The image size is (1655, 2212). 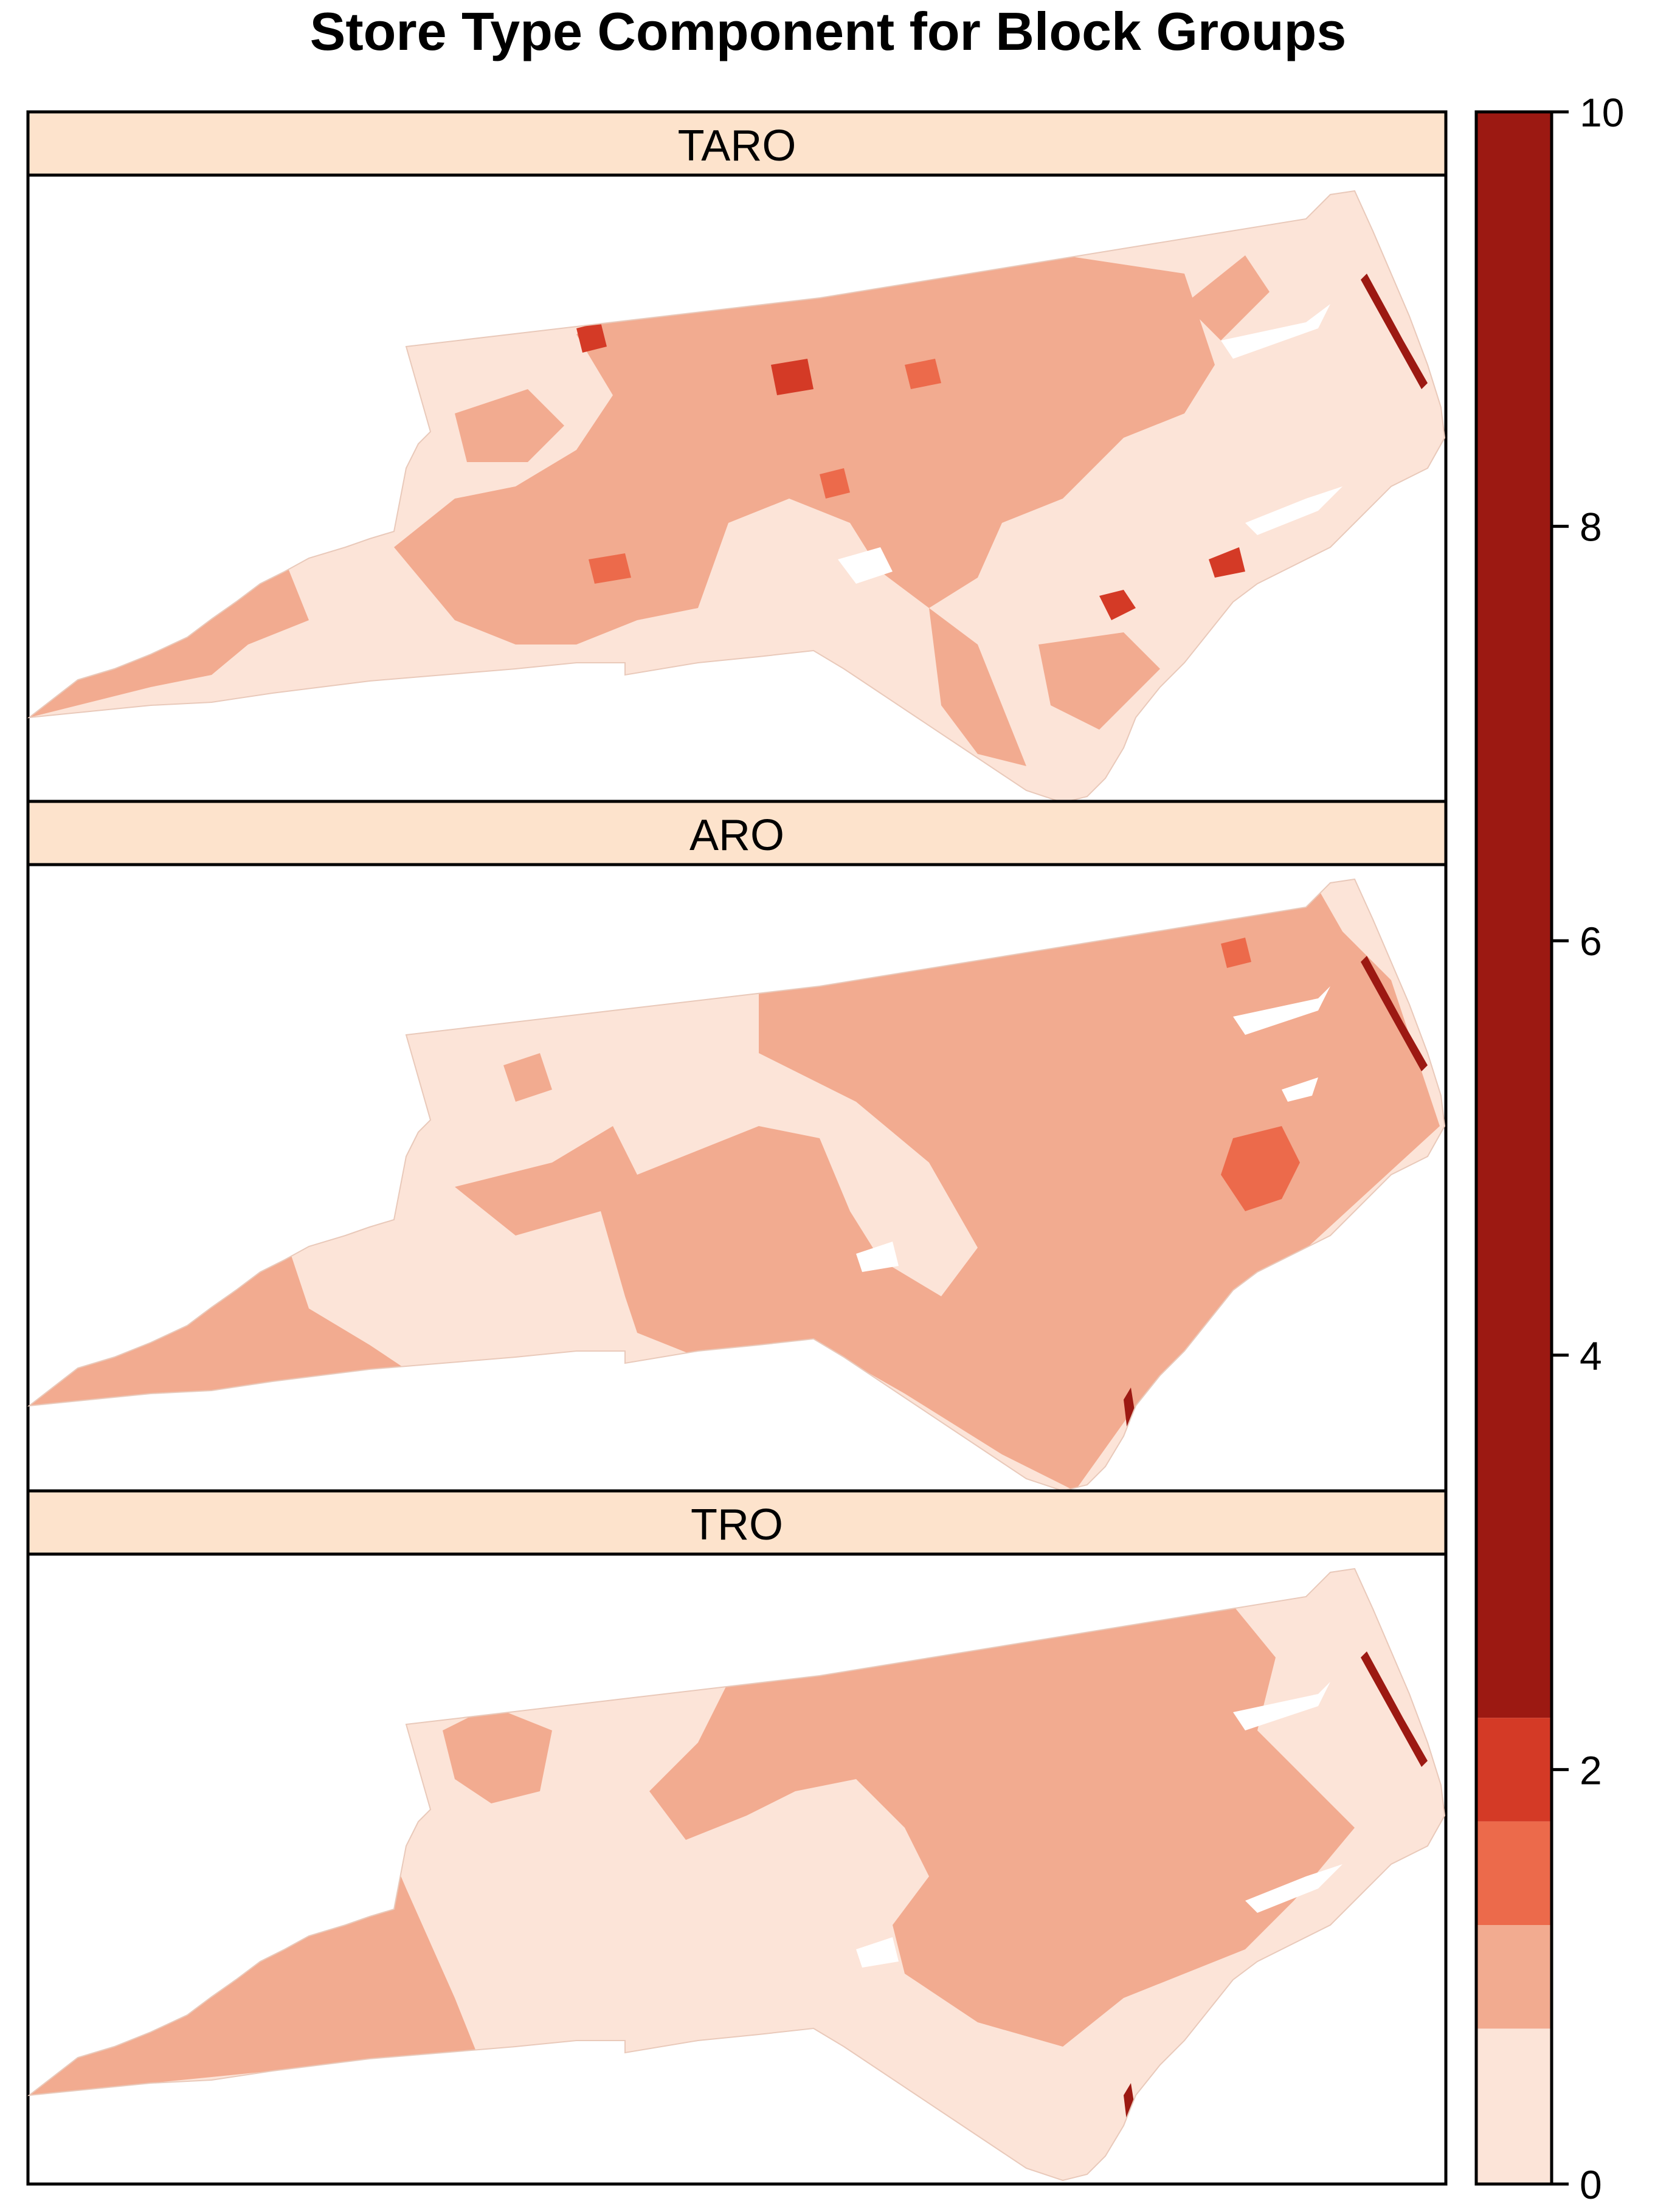 What do you see at coordinates (737, 1525) in the screenshot?
I see `panel-label: TRO` at bounding box center [737, 1525].